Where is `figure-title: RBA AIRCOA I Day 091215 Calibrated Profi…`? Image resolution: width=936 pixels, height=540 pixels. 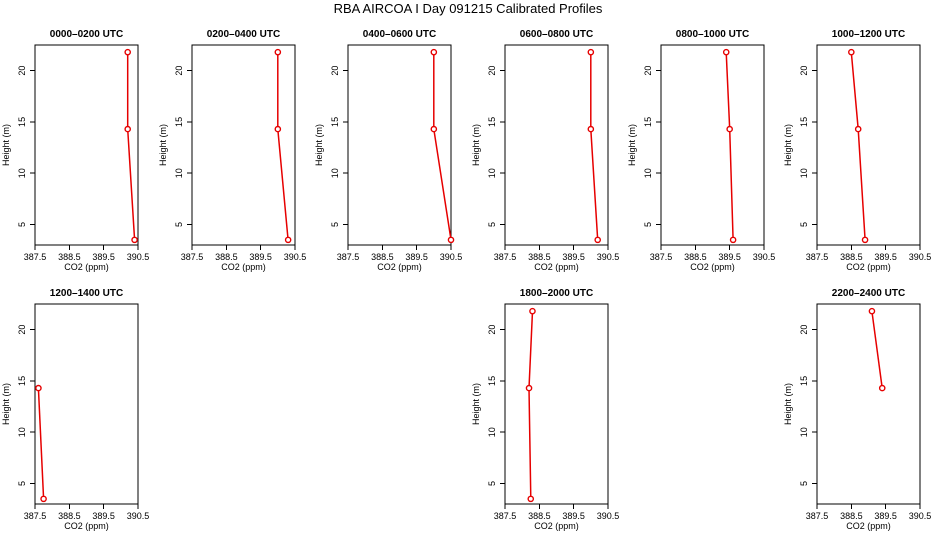 figure-title: RBA AIRCOA I Day 091215 Calibrated Profi… is located at coordinates (468, 8).